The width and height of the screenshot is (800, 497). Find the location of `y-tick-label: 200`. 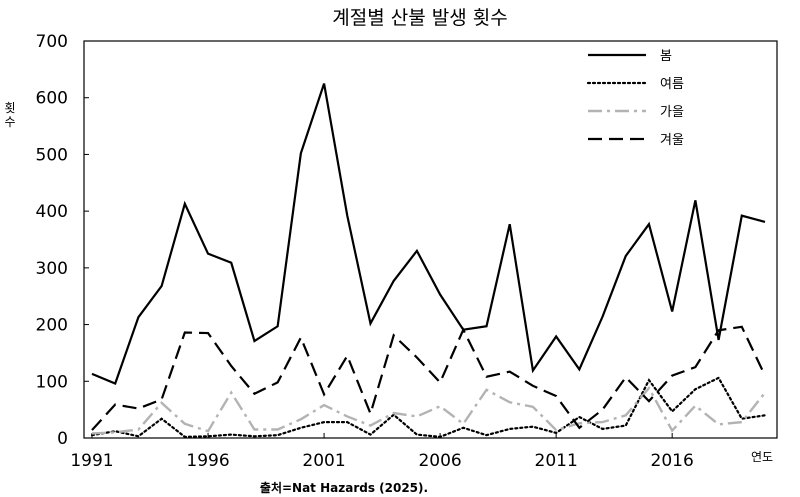

y-tick-label: 200 is located at coordinates (52, 326).